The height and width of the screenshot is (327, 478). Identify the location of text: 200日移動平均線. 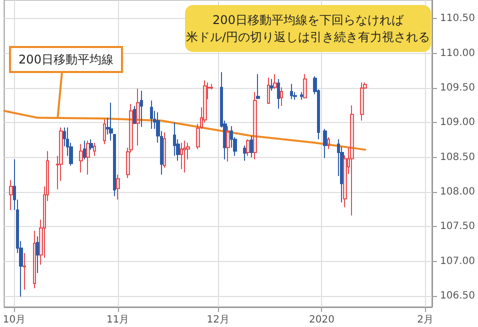
(66, 59).